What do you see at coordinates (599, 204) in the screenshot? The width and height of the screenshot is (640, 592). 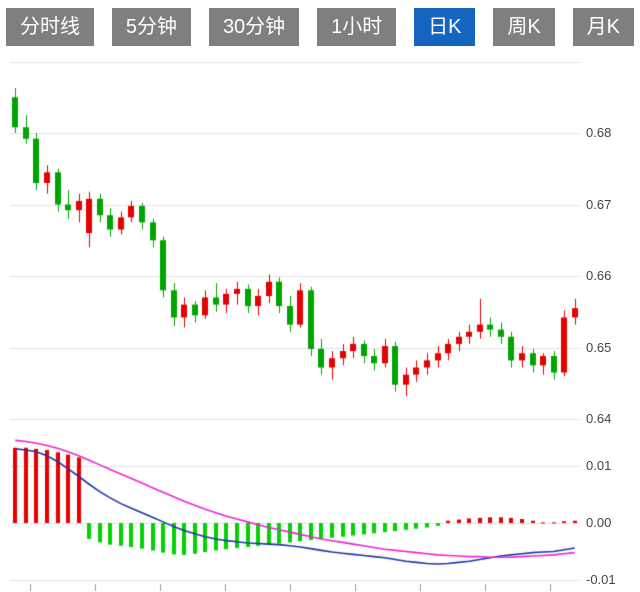 I see `price-axis-label: 0.67` at bounding box center [599, 204].